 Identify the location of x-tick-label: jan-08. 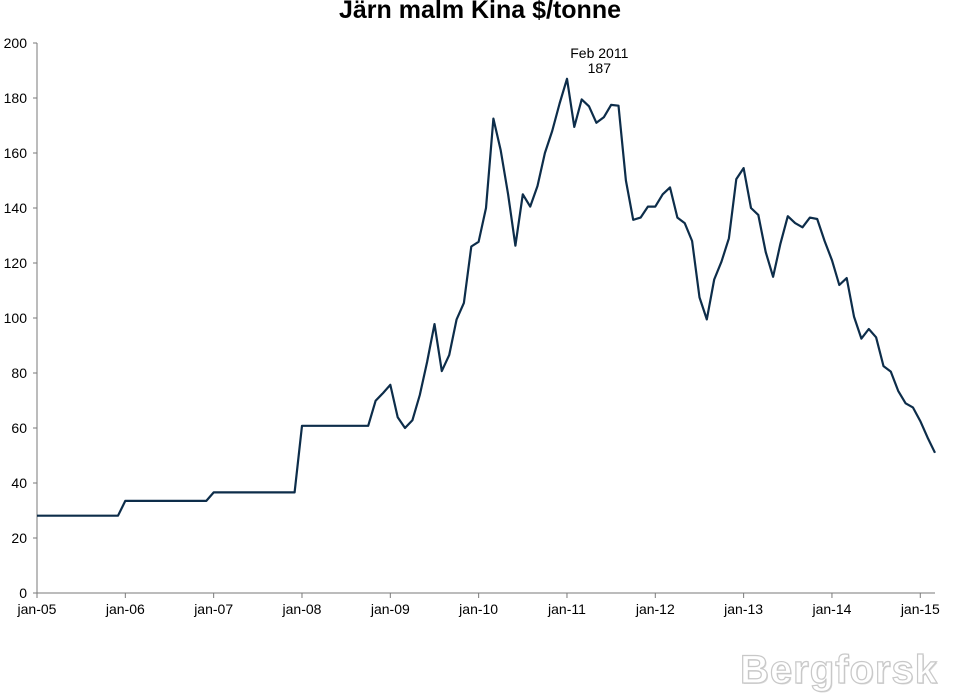
(302, 609).